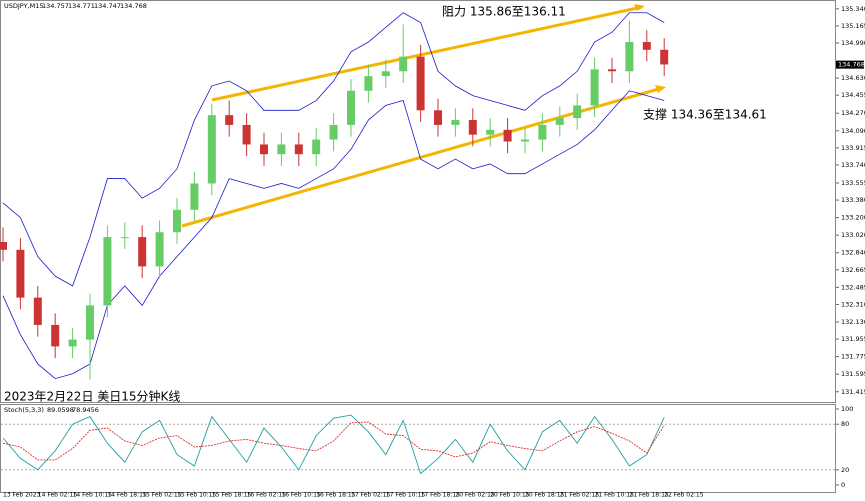 The width and height of the screenshot is (865, 501). What do you see at coordinates (853, 322) in the screenshot?
I see `y-tick-label: 132.130` at bounding box center [853, 322].